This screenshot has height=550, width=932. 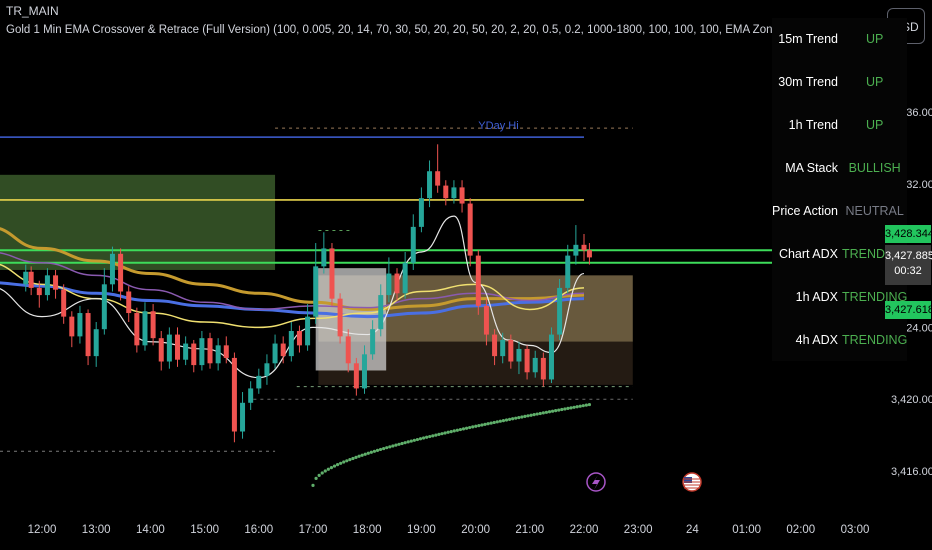 I want to click on x-tick-label: 14:00, so click(x=150, y=530).